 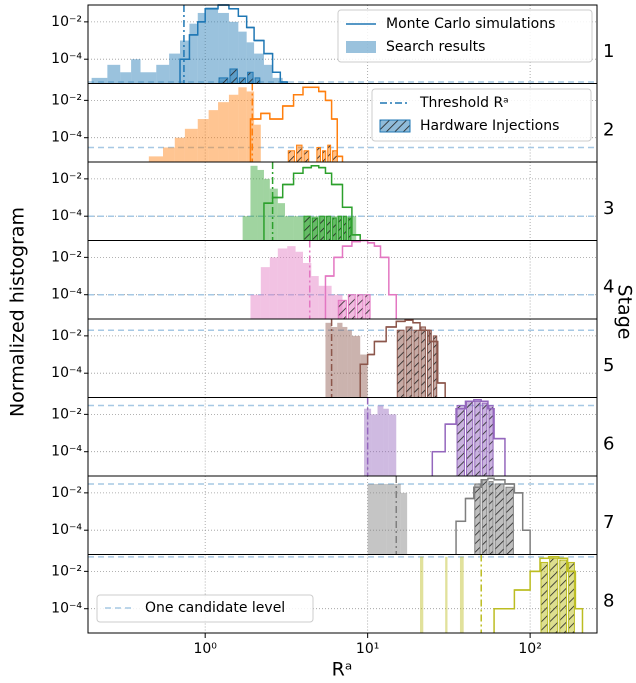 What do you see at coordinates (470, 24) in the screenshot?
I see `legend-label: Monte Carlo simulations` at bounding box center [470, 24].